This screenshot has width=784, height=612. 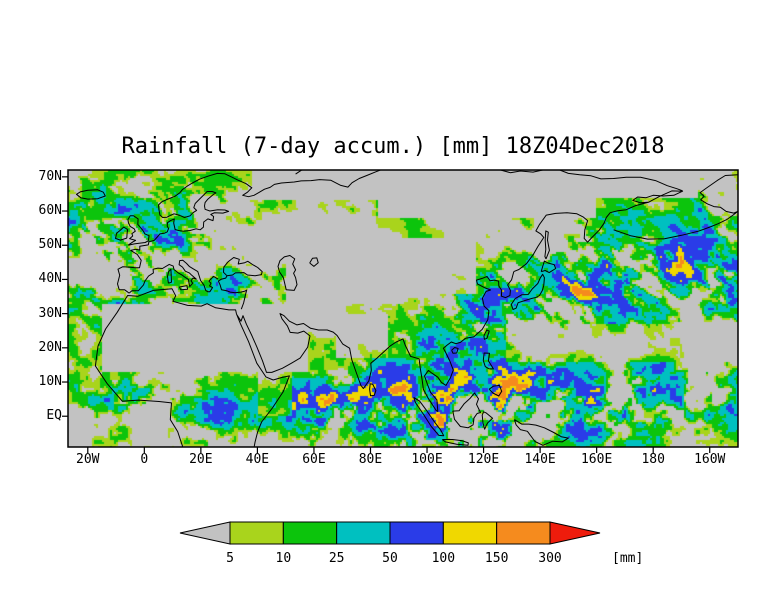 What do you see at coordinates (427, 459) in the screenshot?
I see `lon-tick-label: 100E` at bounding box center [427, 459].